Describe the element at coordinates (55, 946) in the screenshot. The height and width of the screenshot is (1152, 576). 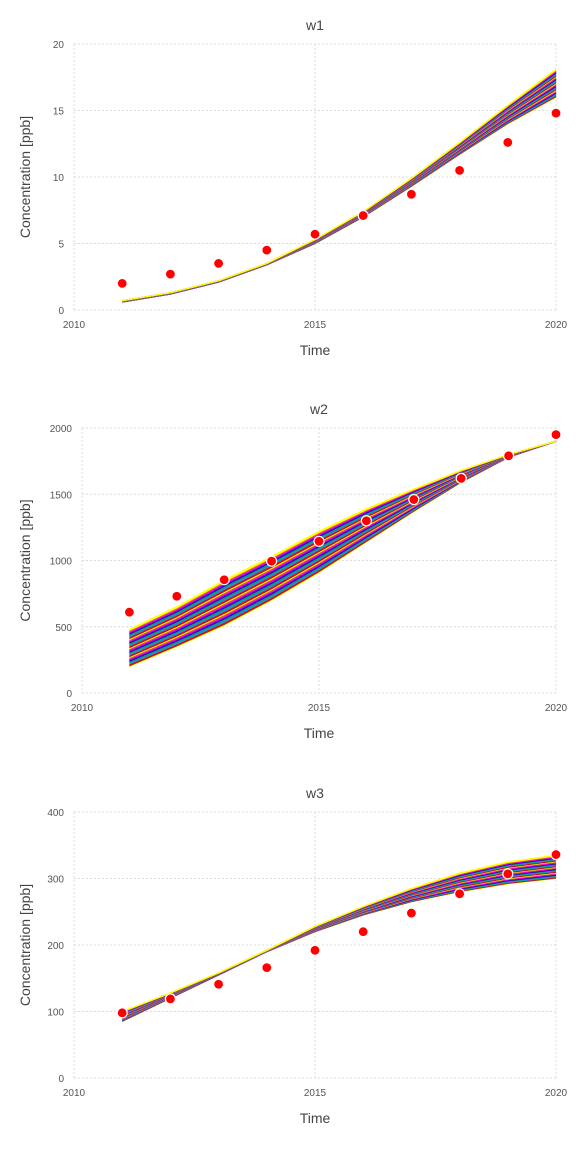
I see `y-tick-label: 200` at that location.